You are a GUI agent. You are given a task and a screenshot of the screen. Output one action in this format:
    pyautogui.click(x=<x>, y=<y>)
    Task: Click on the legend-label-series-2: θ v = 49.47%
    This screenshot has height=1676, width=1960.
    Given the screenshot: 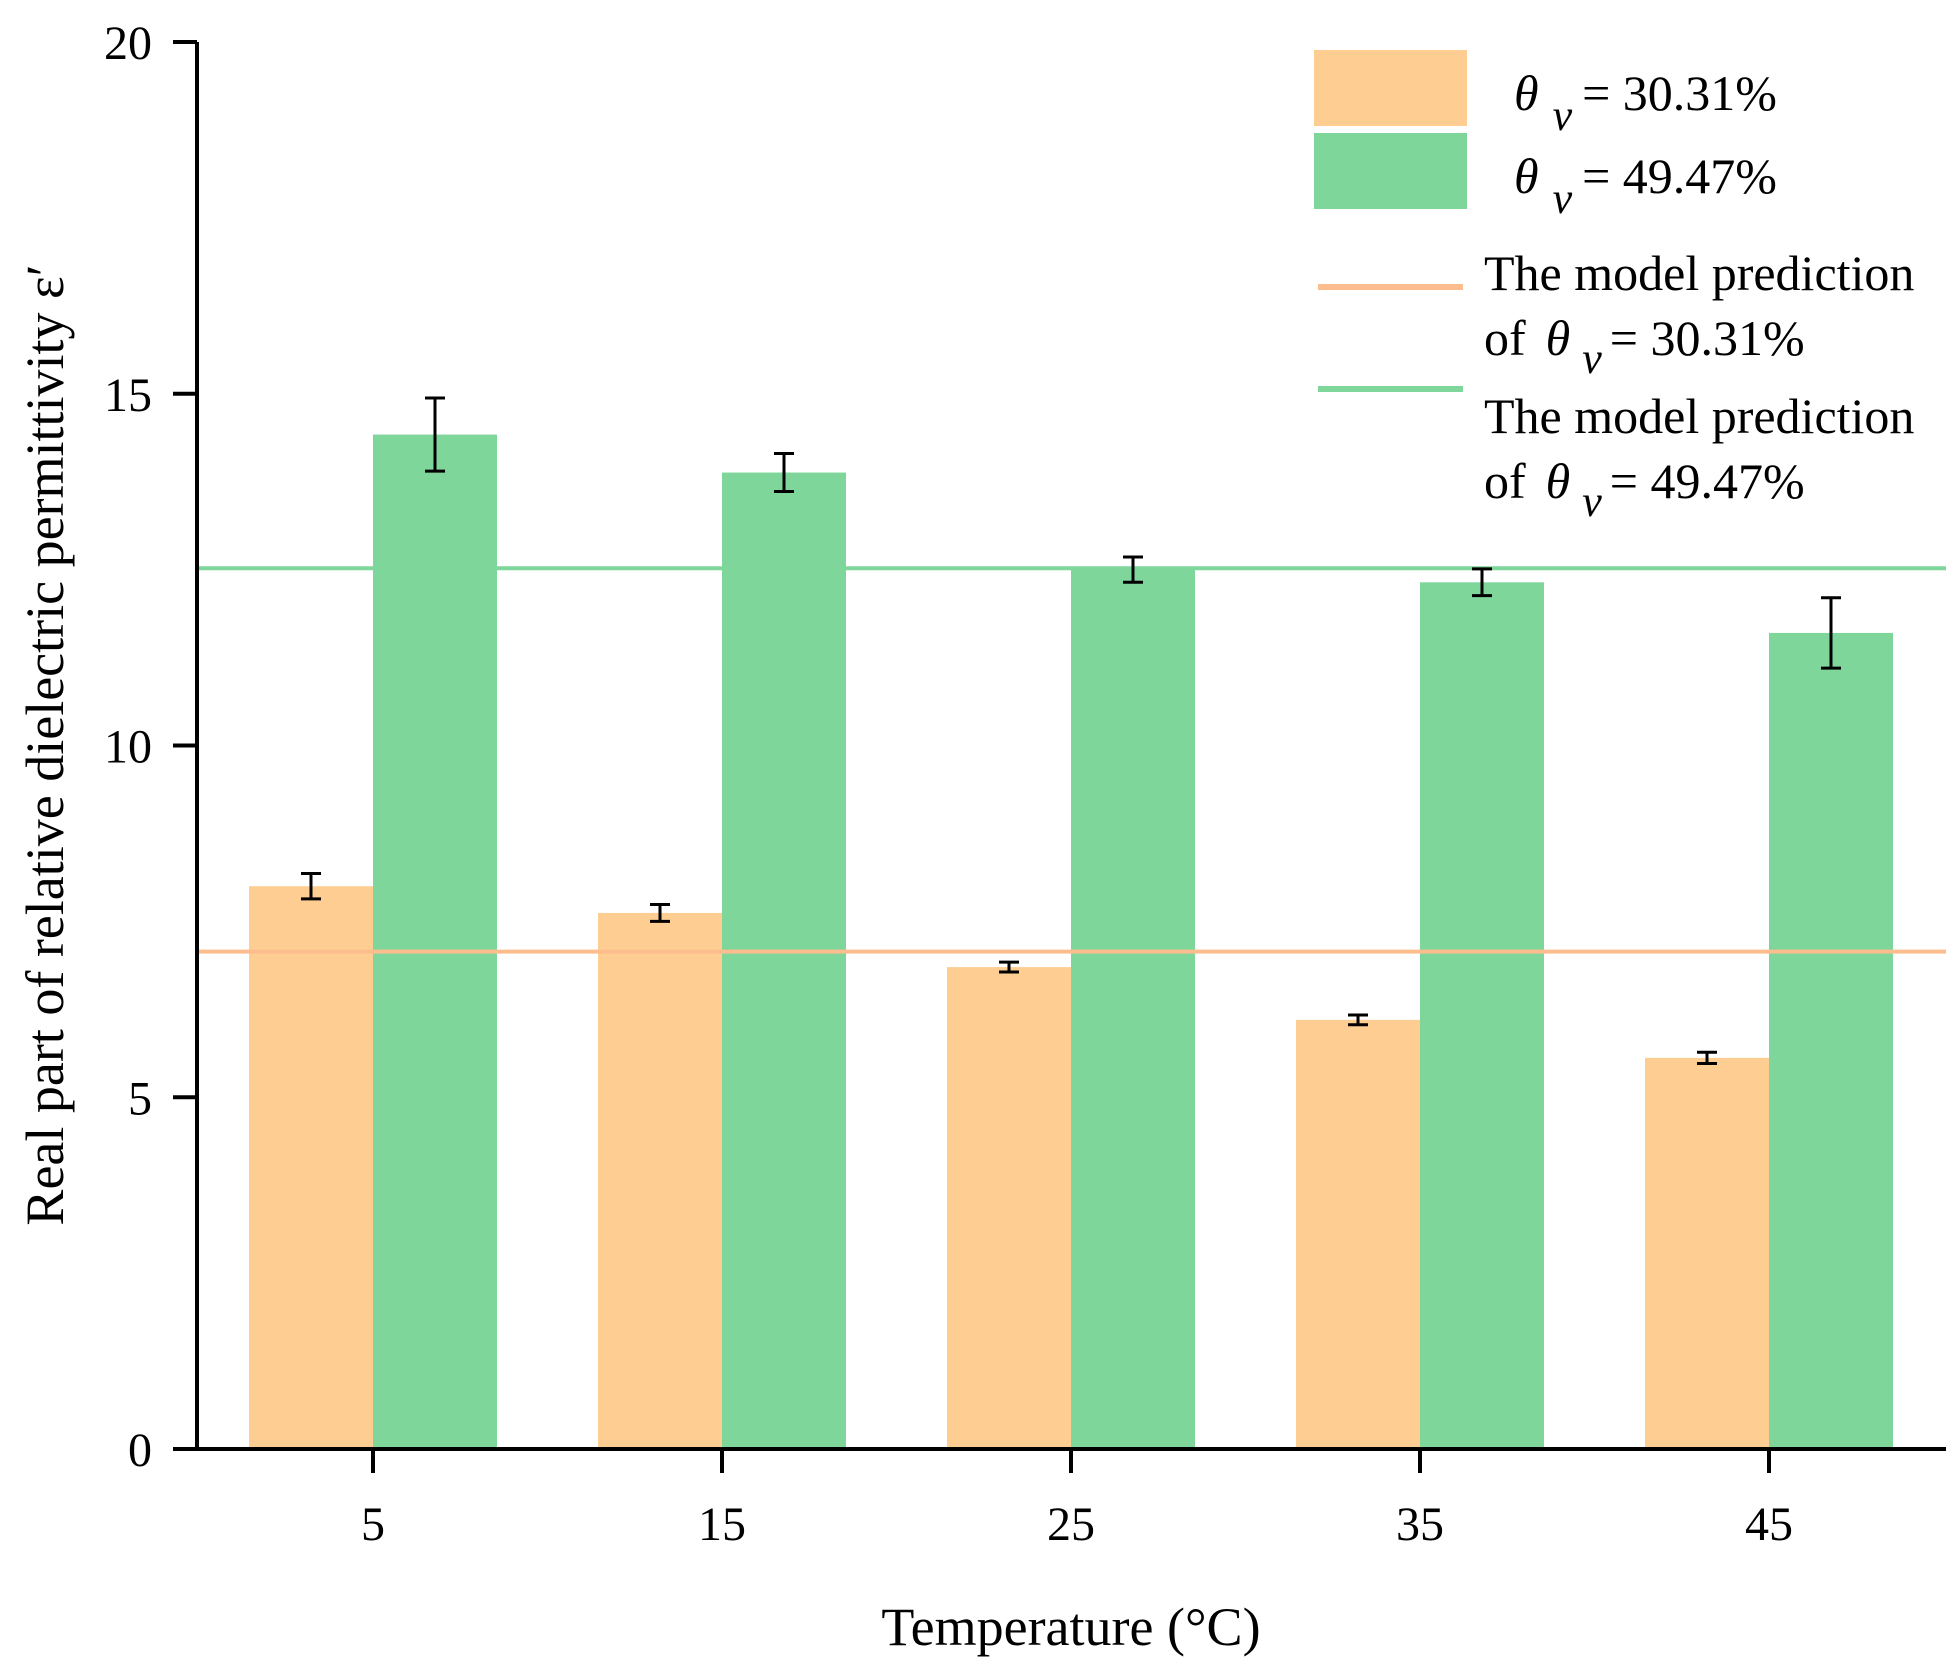 What is the action you would take?
    pyautogui.click(x=1645, y=185)
    